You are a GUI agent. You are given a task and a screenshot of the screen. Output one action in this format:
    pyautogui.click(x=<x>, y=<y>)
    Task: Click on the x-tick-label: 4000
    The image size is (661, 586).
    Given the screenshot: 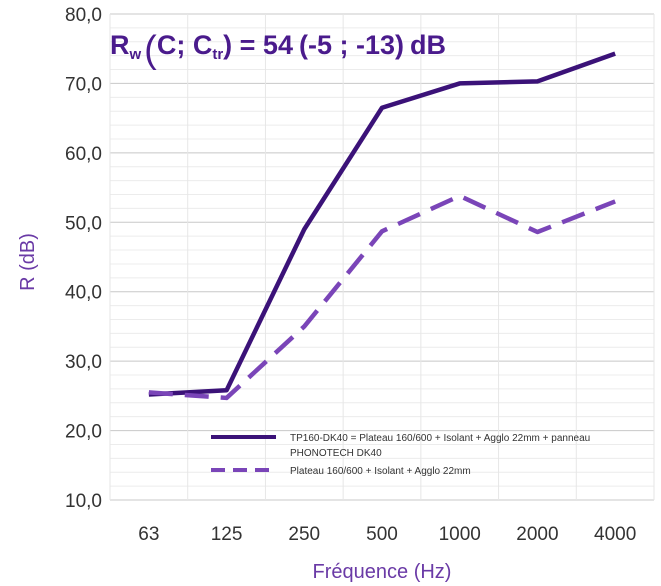 What is the action you would take?
    pyautogui.click(x=615, y=534)
    